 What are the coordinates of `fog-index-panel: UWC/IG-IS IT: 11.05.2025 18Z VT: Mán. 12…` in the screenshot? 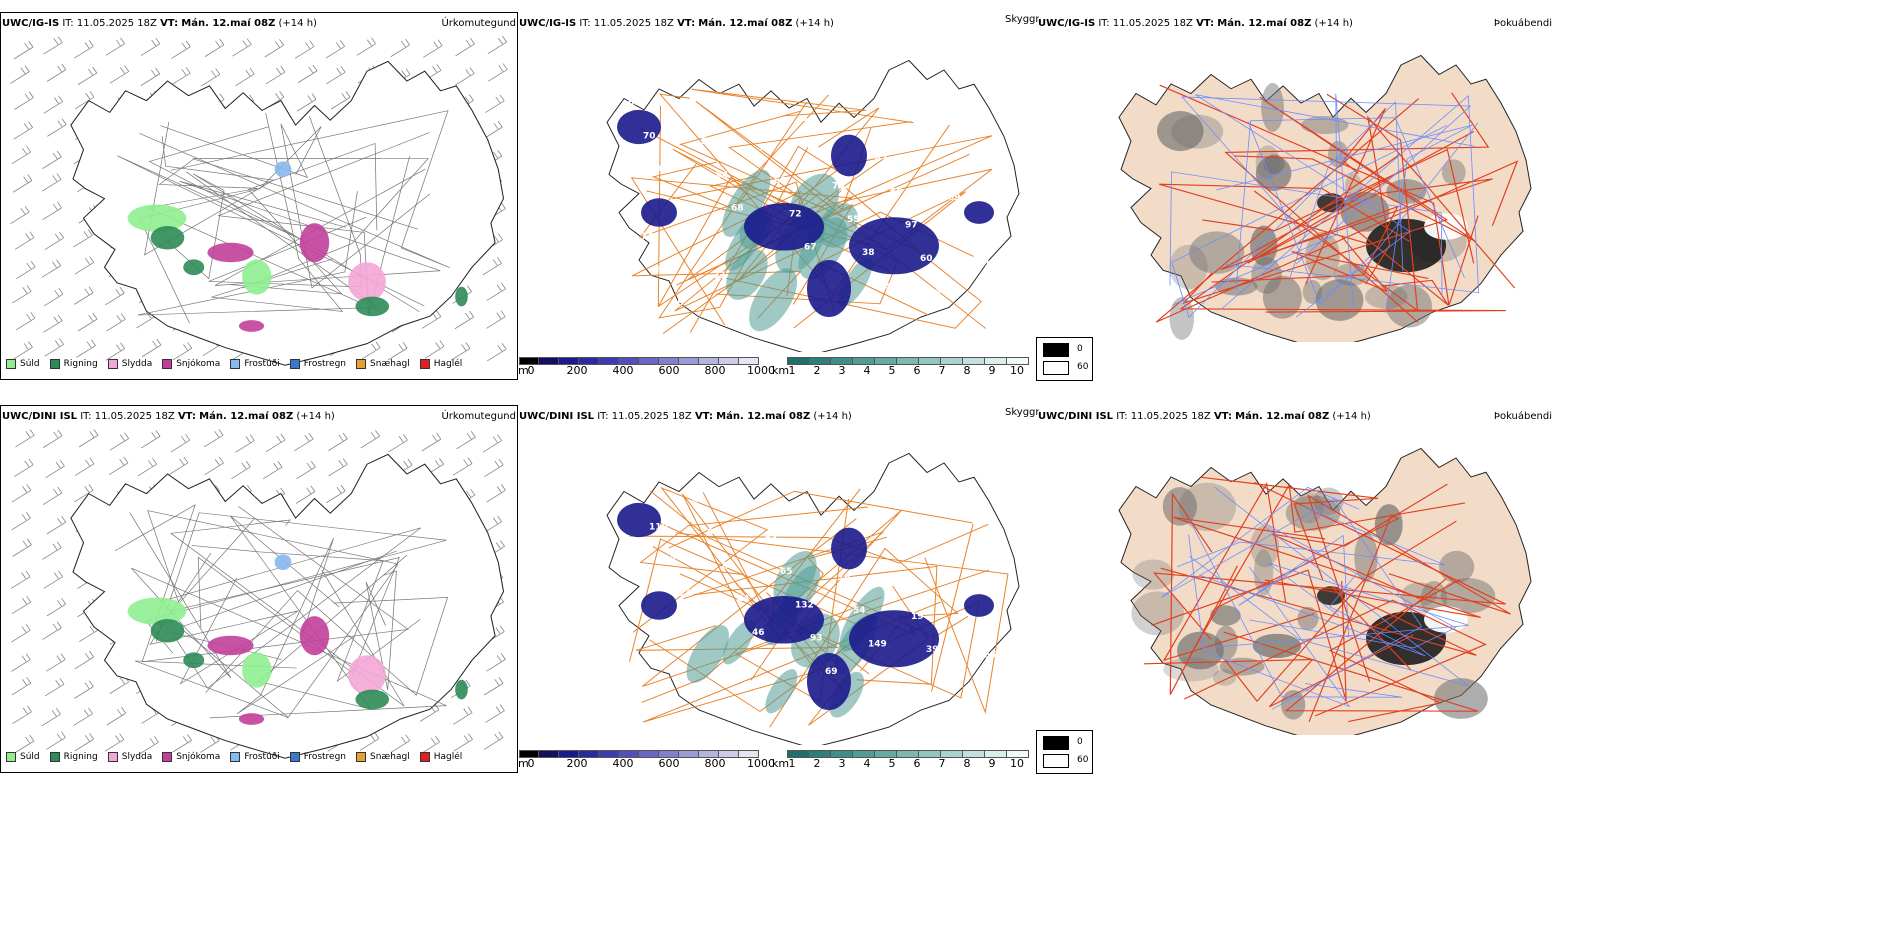 It's located at (1296, 177).